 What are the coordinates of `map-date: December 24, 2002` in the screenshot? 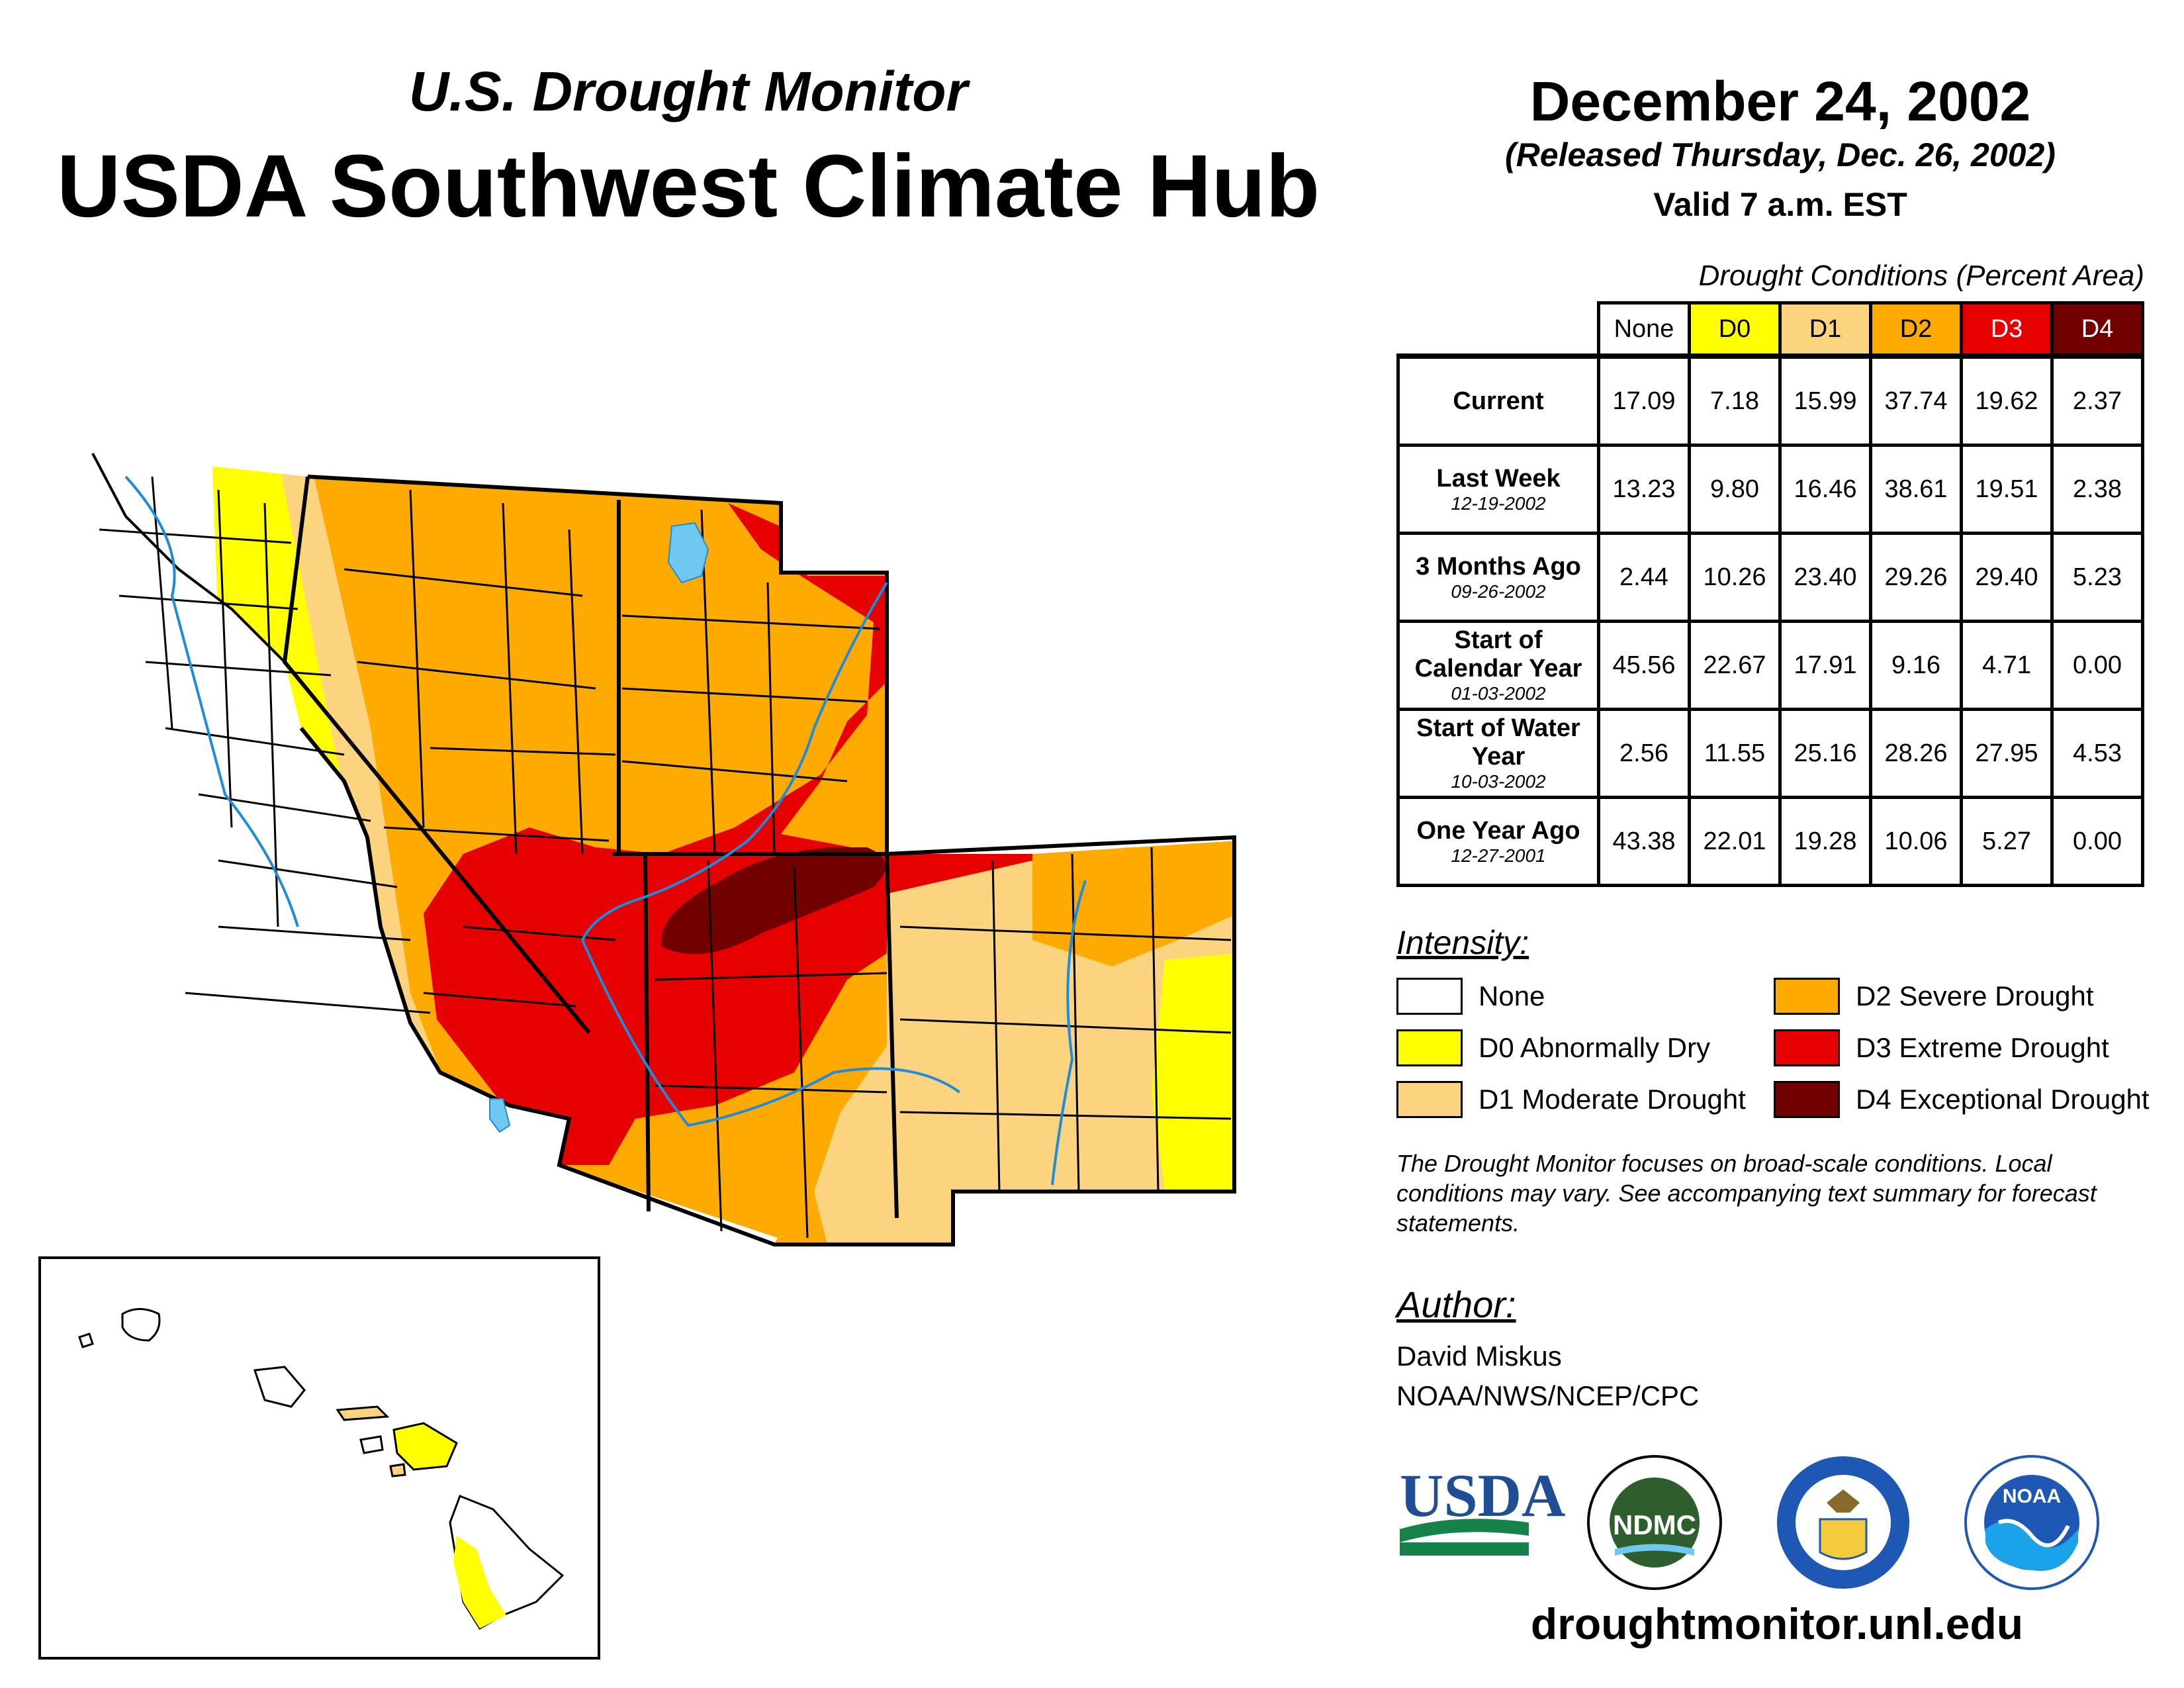 It's located at (1780, 101).